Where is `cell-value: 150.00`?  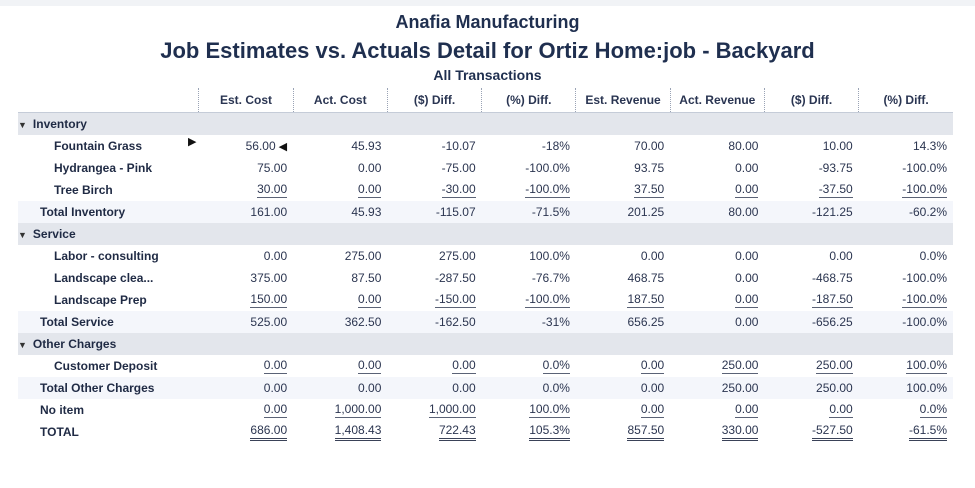
cell-value: 150.00 is located at coordinates (269, 300).